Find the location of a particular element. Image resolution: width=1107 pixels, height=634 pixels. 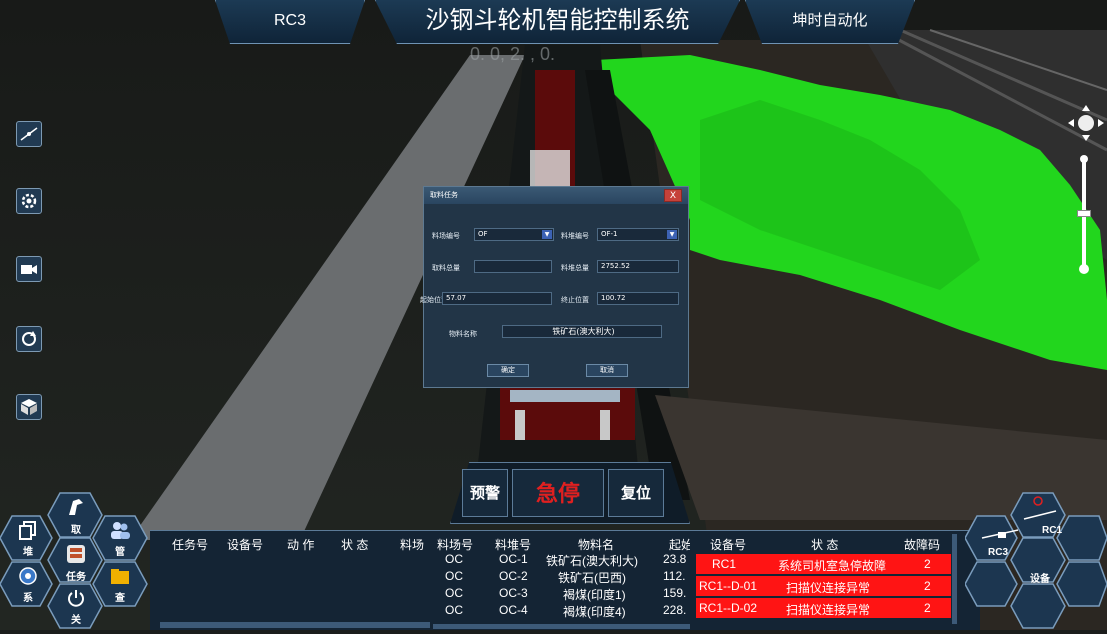

dialog-close-button: X is located at coordinates (673, 195).